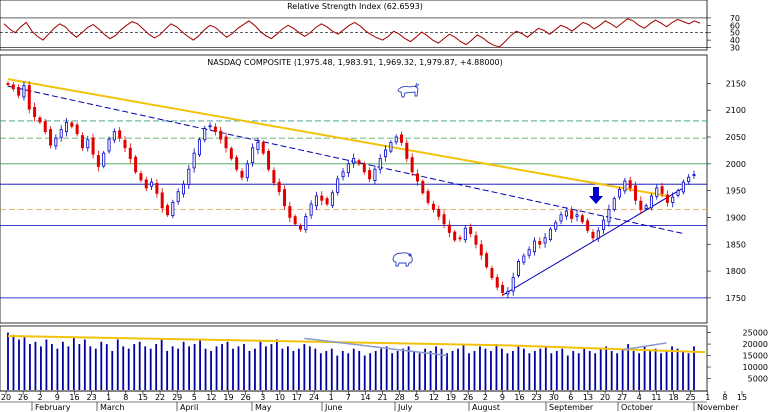 Image resolution: width=770 pixels, height=412 pixels. I want to click on volume-trendline-right, so click(644, 346).